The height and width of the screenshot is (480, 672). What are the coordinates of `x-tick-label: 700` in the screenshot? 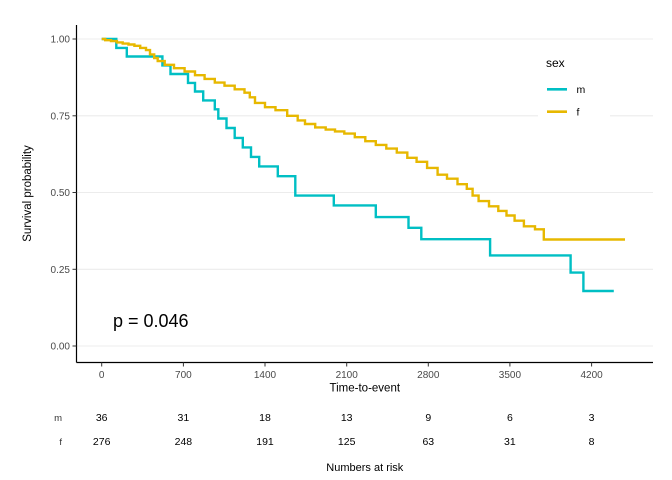 It's located at (183, 375).